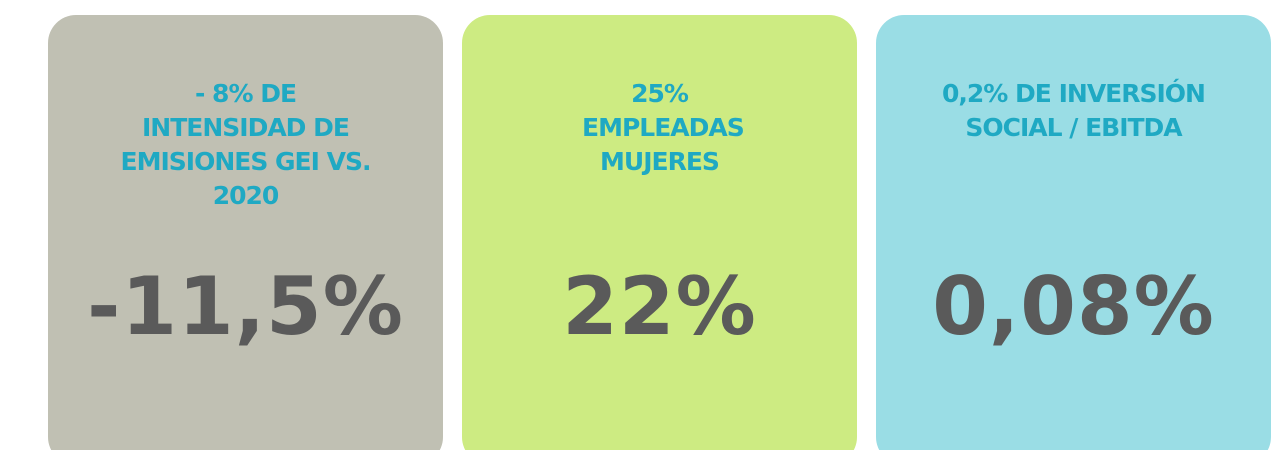  Describe the element at coordinates (245, 306) in the screenshot. I see `card-value: -11,5%` at that location.